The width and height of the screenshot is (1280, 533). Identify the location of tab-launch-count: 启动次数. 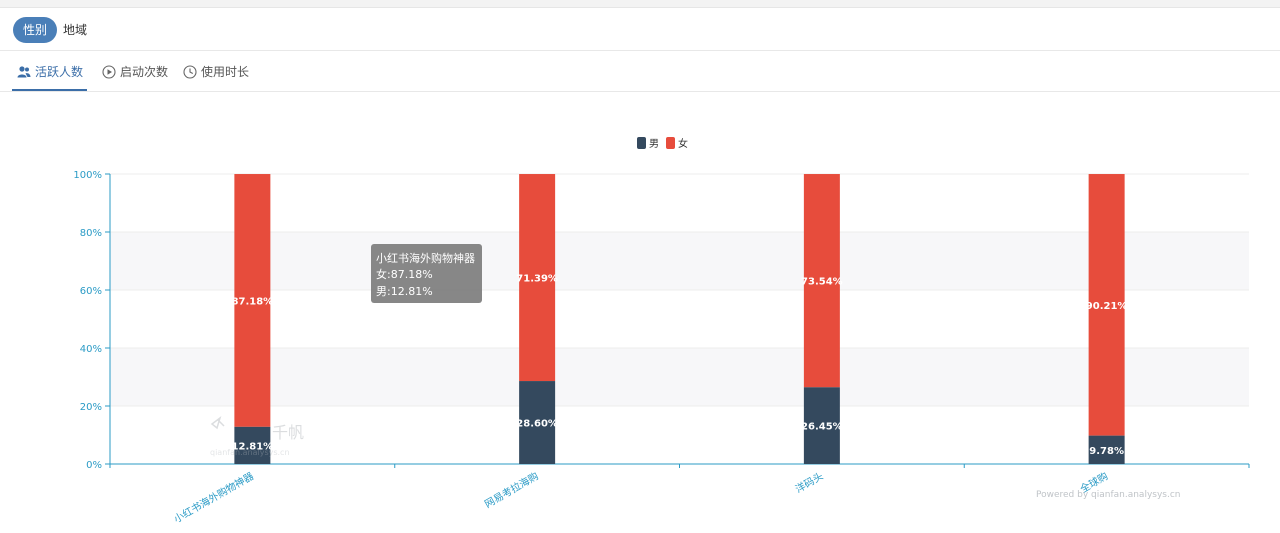
(135, 72).